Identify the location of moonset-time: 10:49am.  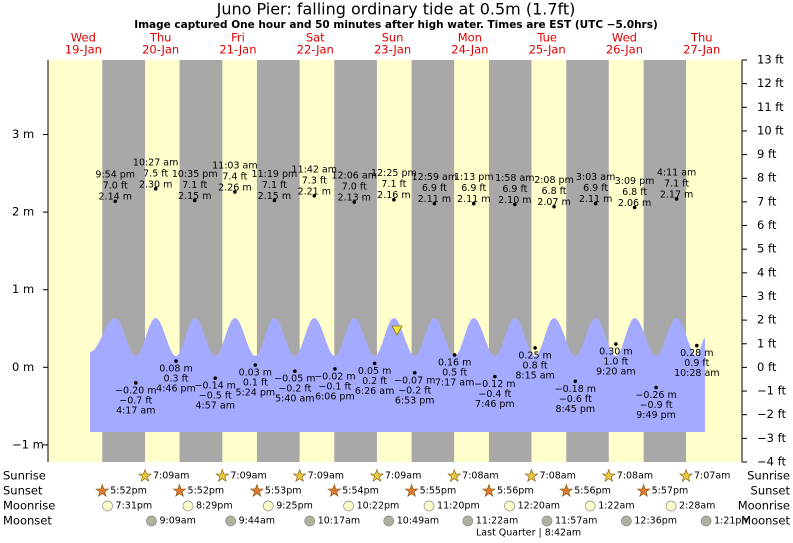
(418, 521).